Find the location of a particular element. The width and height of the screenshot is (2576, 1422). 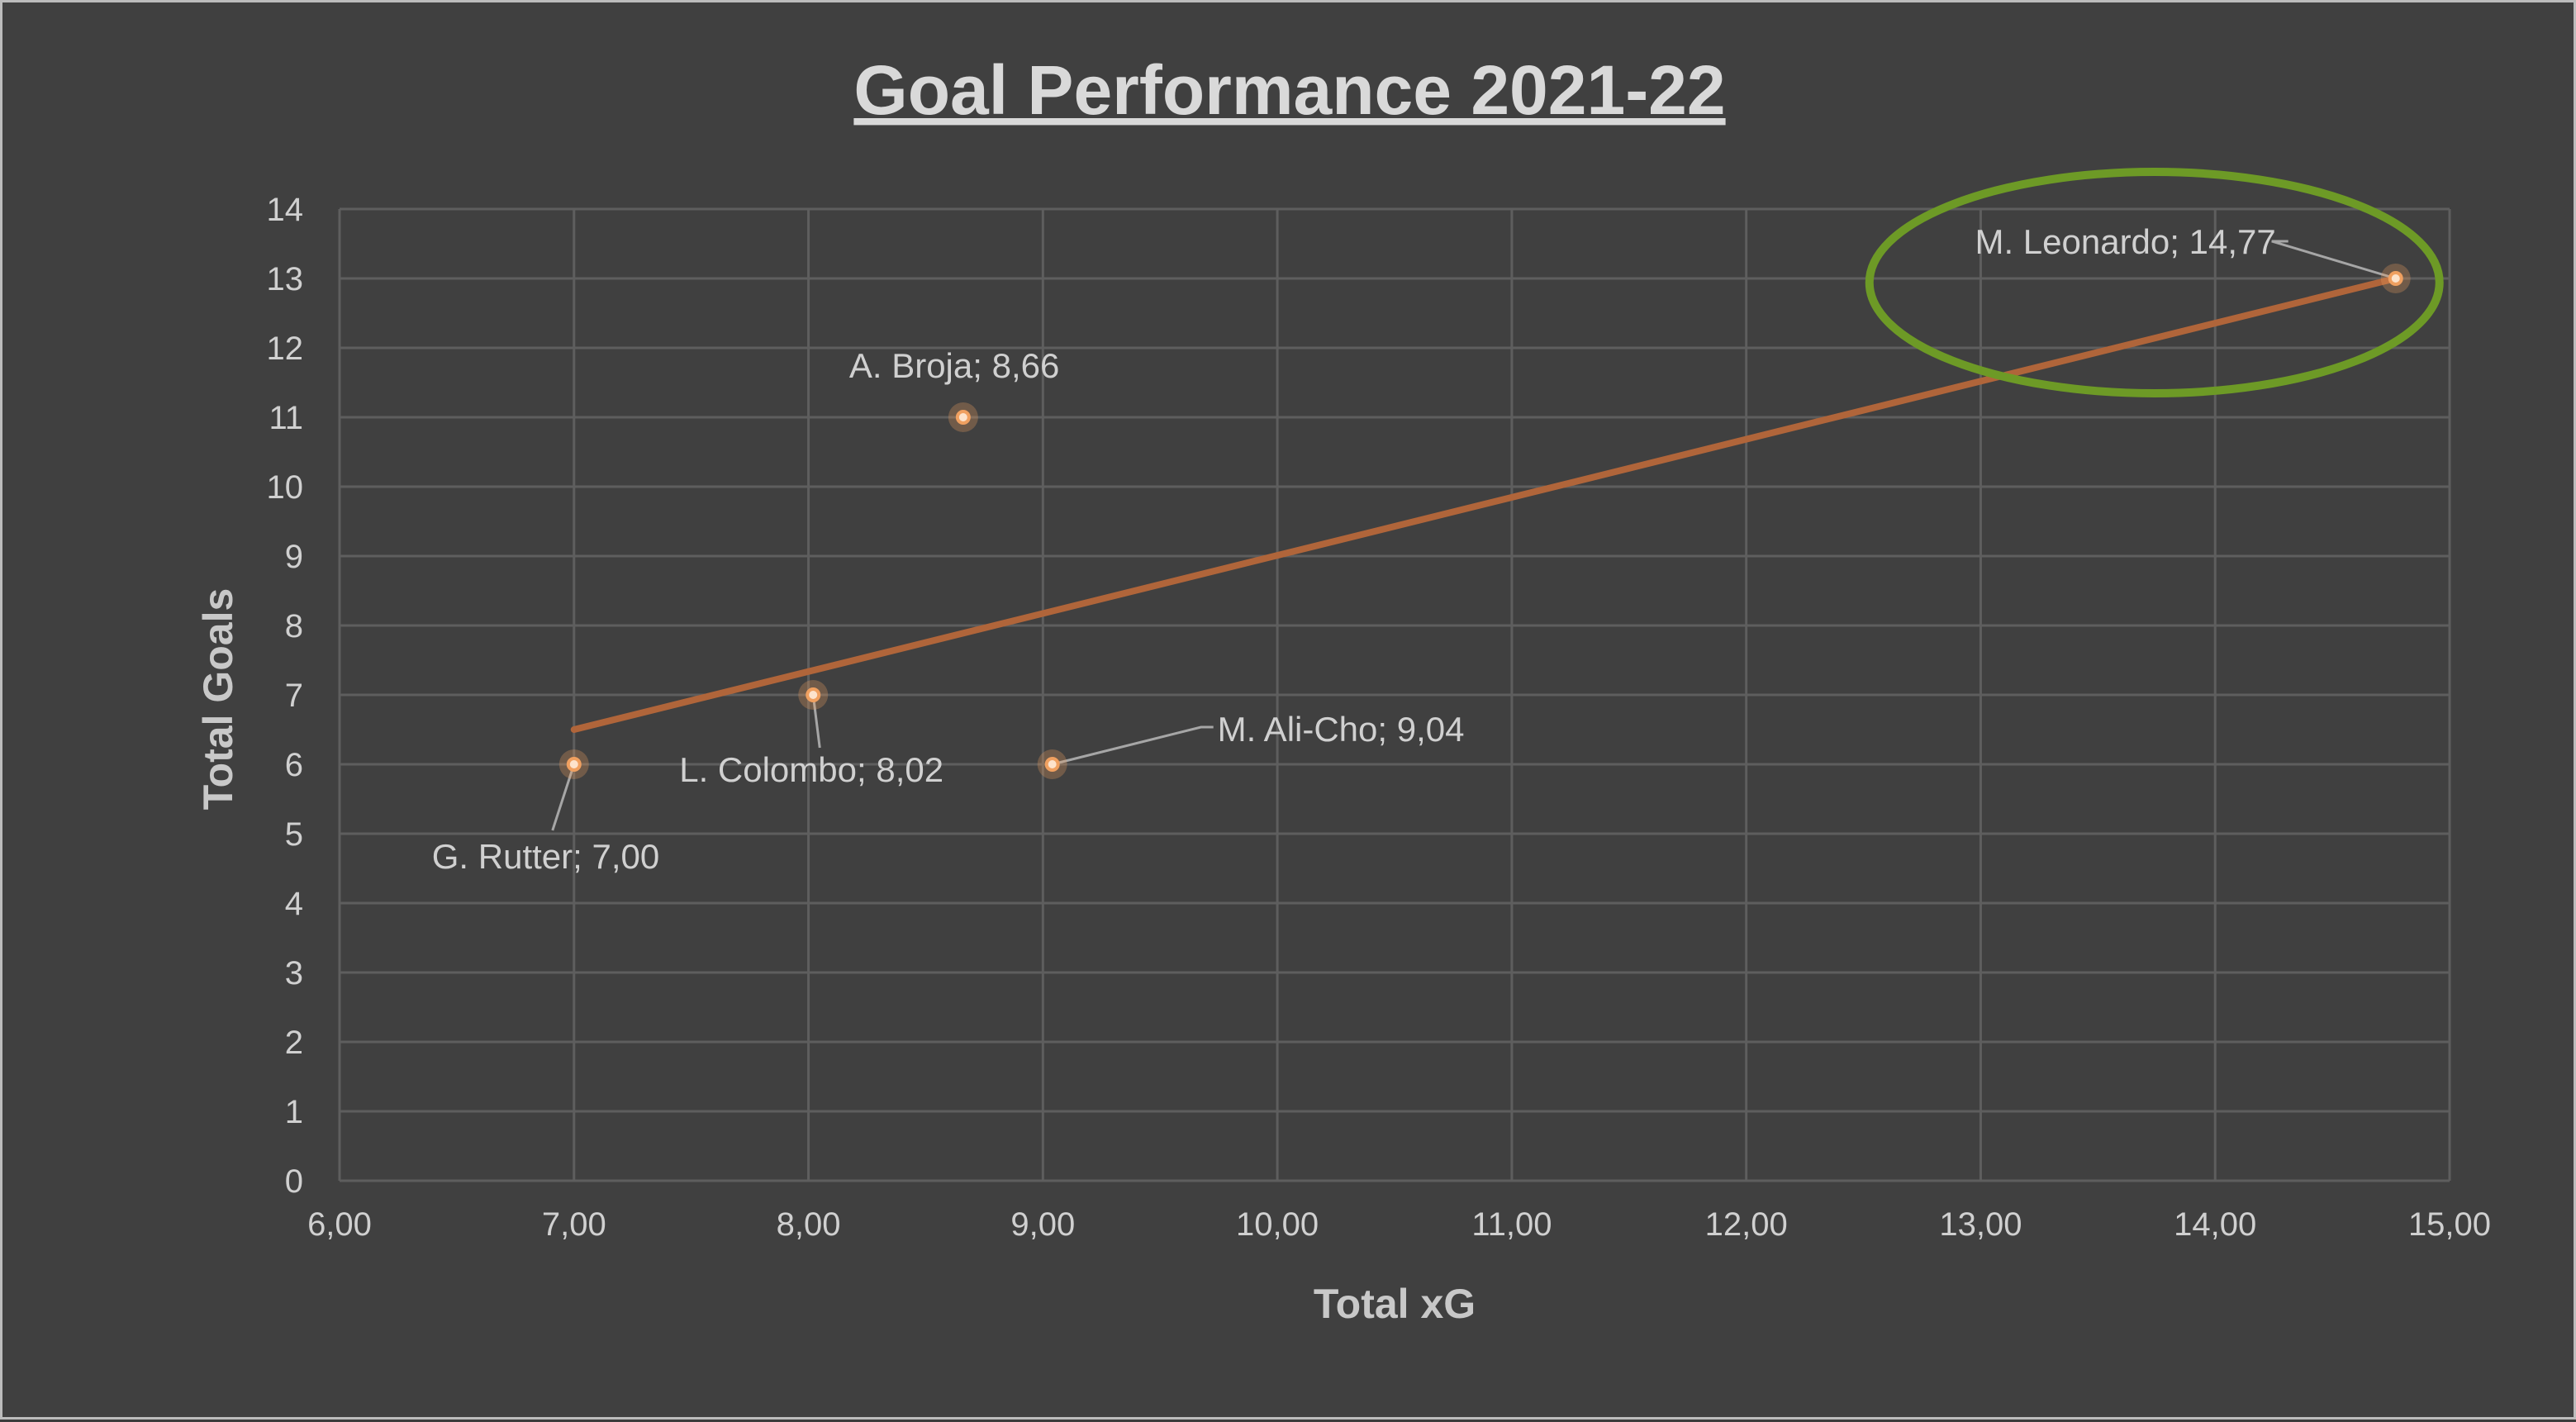

y-tick-label: 7 is located at coordinates (294, 696).